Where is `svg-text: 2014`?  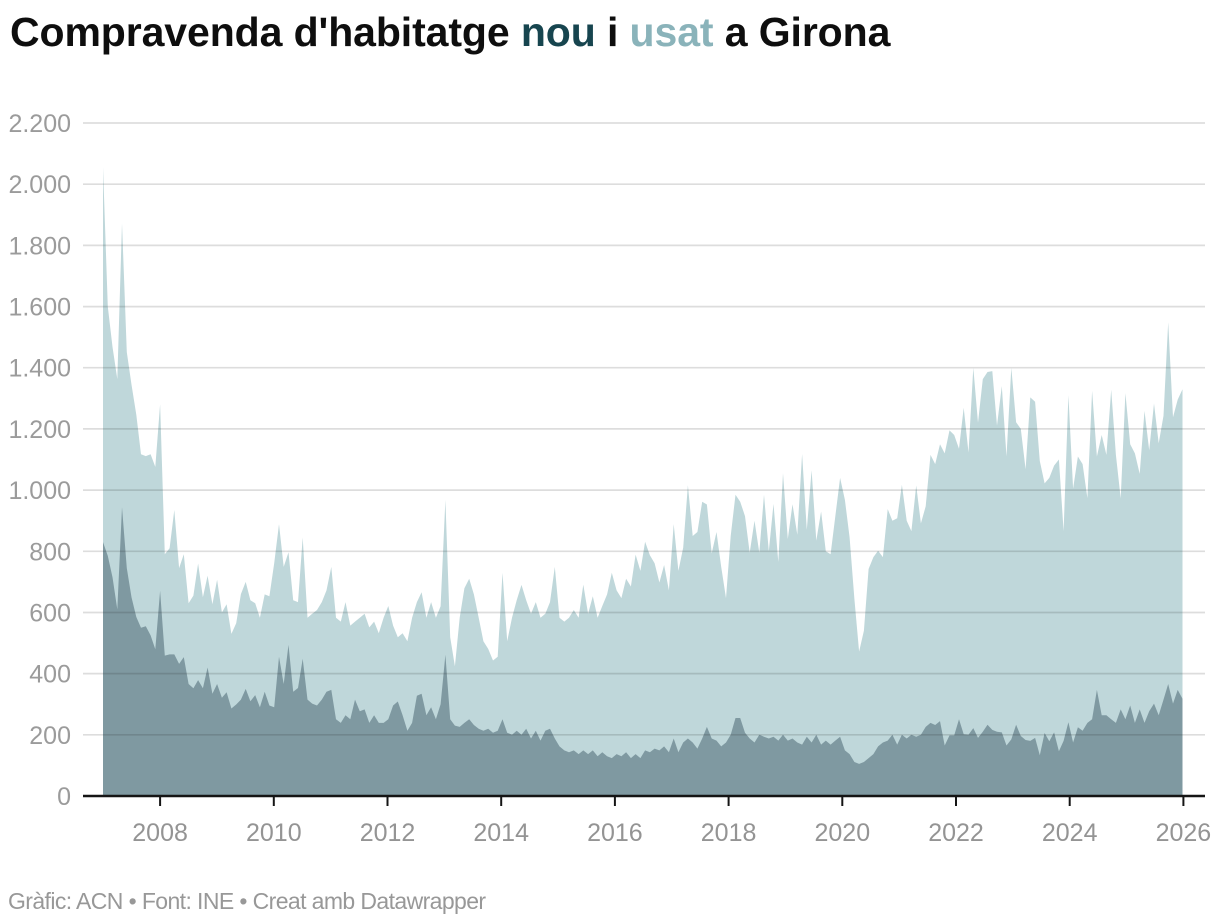
svg-text: 2014 is located at coordinates (501, 833).